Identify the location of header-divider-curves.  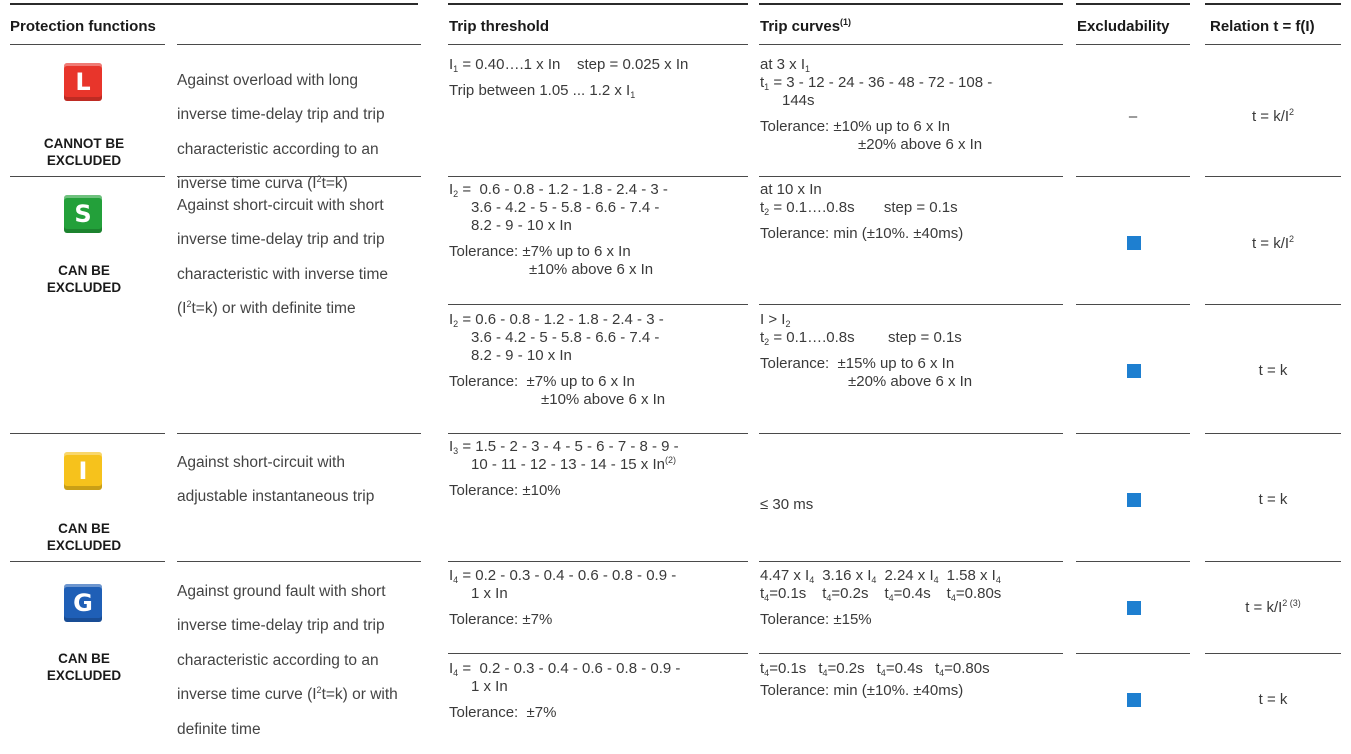
(911, 44).